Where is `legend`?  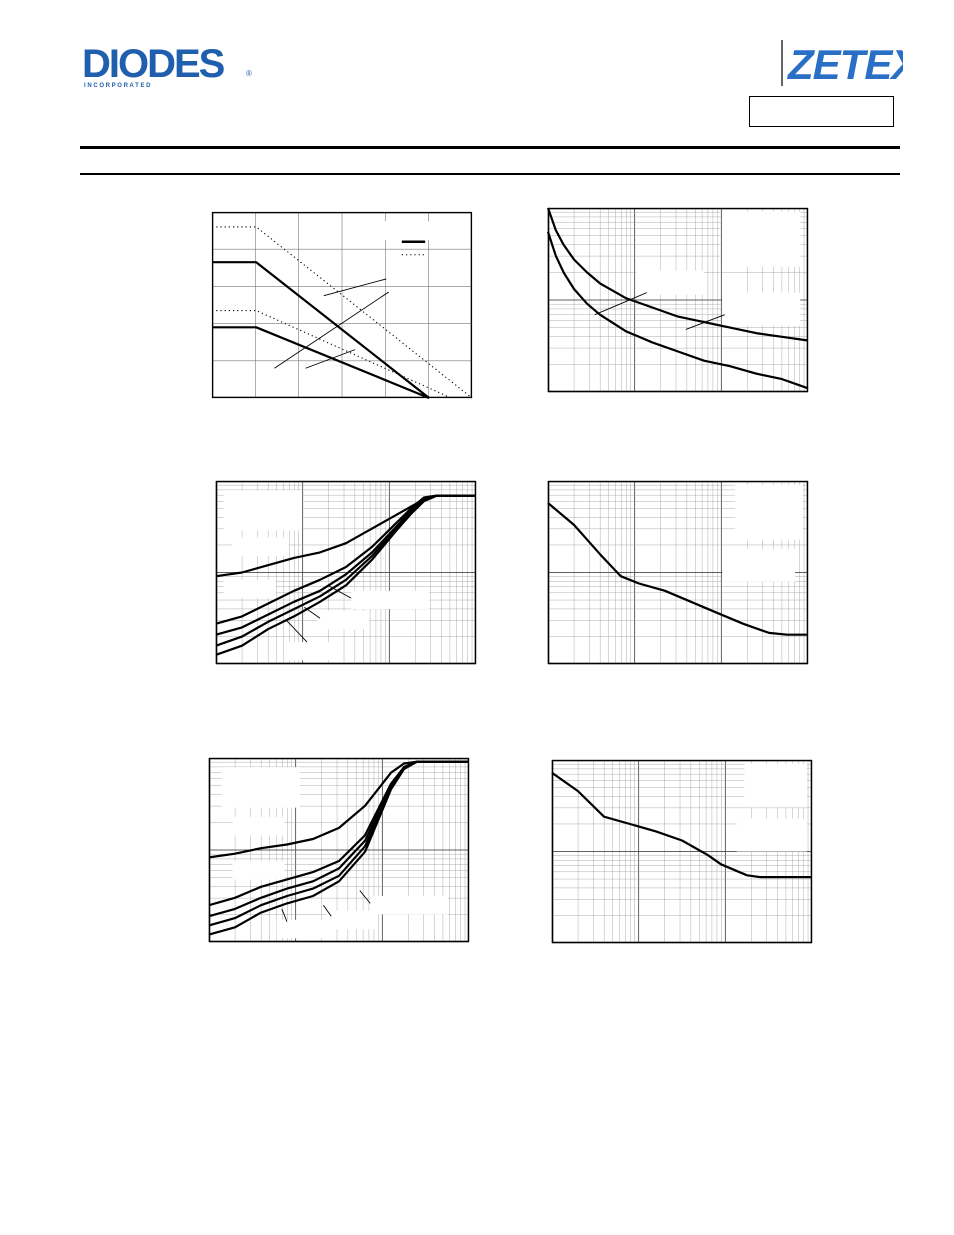
legend is located at coordinates (413, 248).